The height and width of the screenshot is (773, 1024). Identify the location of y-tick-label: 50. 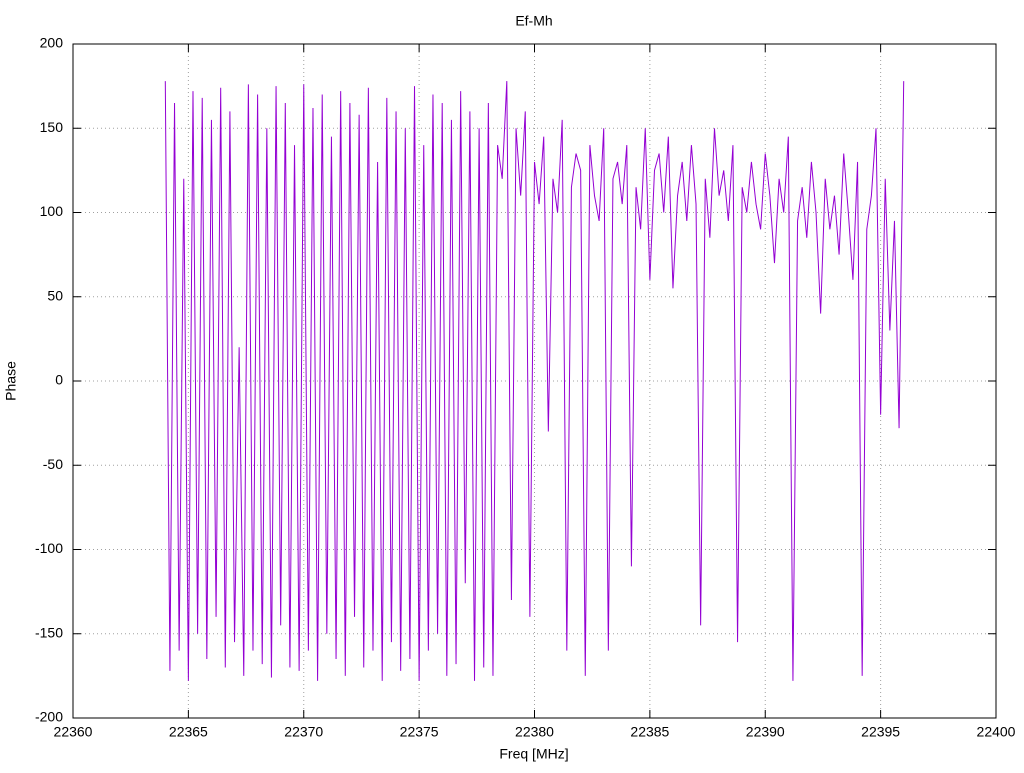
(55, 295).